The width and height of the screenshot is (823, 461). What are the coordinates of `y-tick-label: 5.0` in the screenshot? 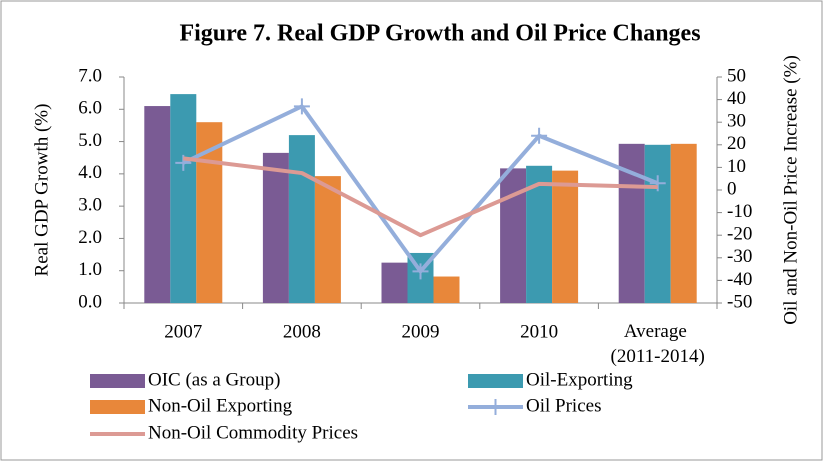 It's located at (90, 140).